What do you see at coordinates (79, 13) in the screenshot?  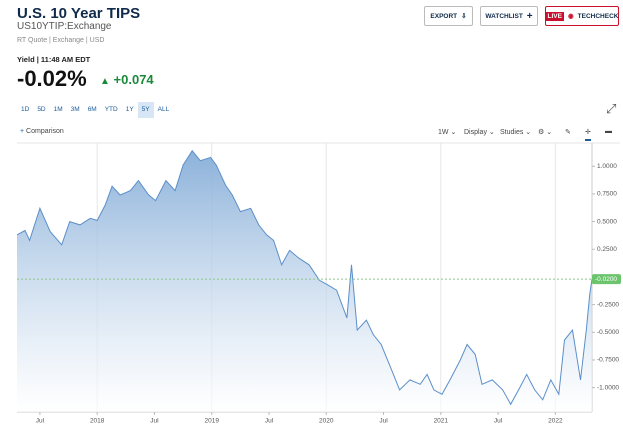 I see `title: U.S. 10 Year TIPS` at bounding box center [79, 13].